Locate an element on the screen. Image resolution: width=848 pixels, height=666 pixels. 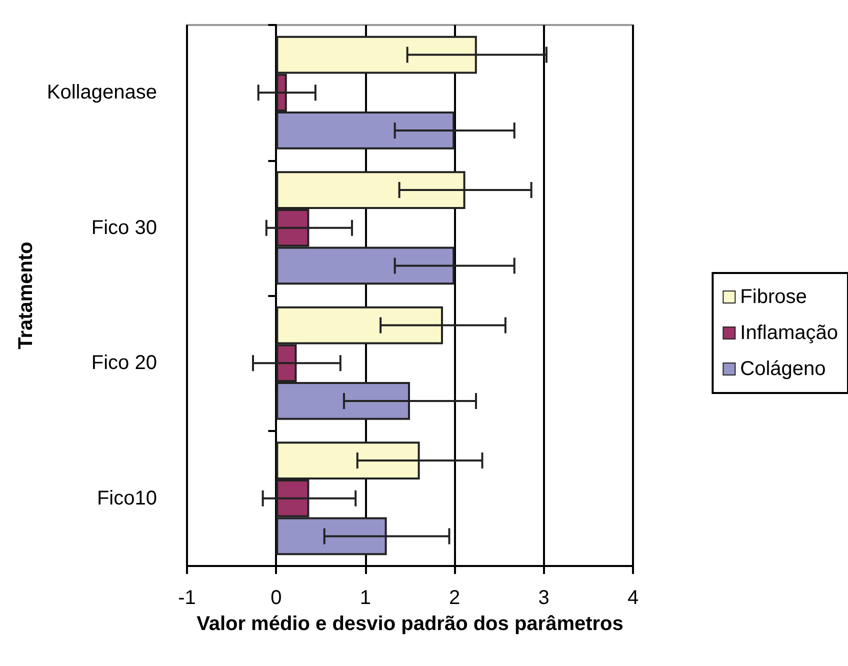
y-tick-label: Fico 20 is located at coordinates (124, 363).